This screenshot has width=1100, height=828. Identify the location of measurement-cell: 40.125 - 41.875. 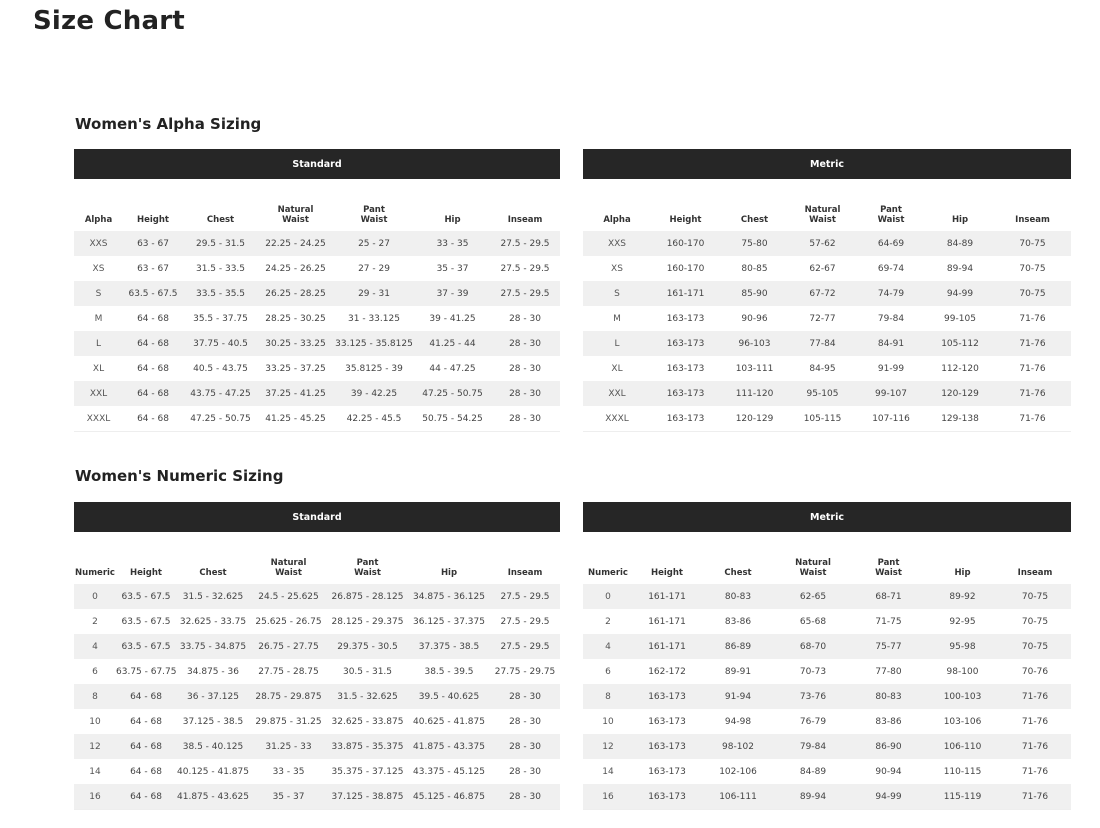
(213, 771).